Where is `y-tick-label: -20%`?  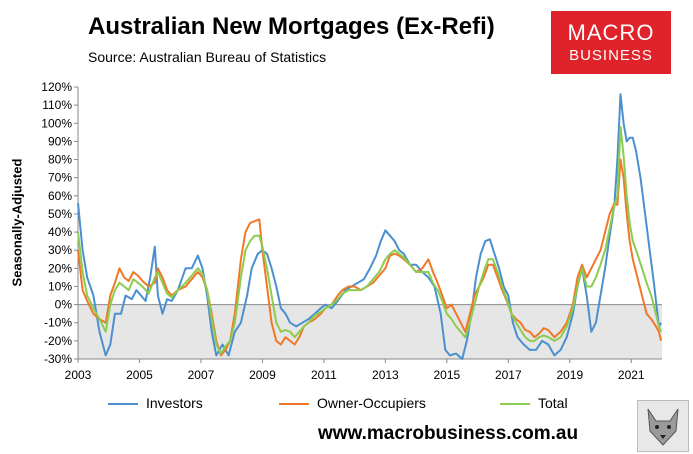 y-tick-label: -20% is located at coordinates (58, 341).